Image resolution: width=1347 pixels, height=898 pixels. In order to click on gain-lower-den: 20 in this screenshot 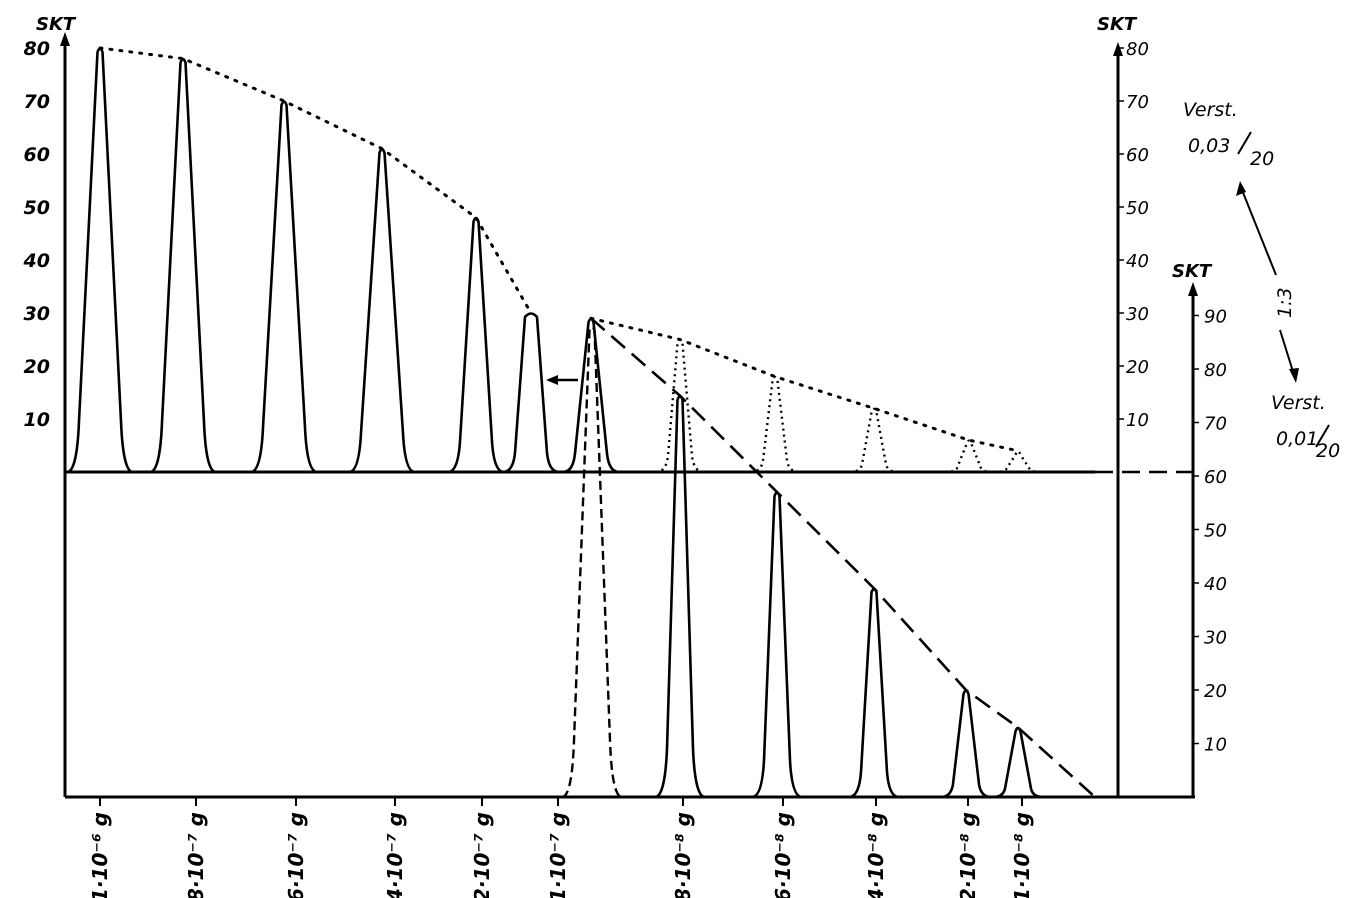, I will do `click(1328, 451)`.